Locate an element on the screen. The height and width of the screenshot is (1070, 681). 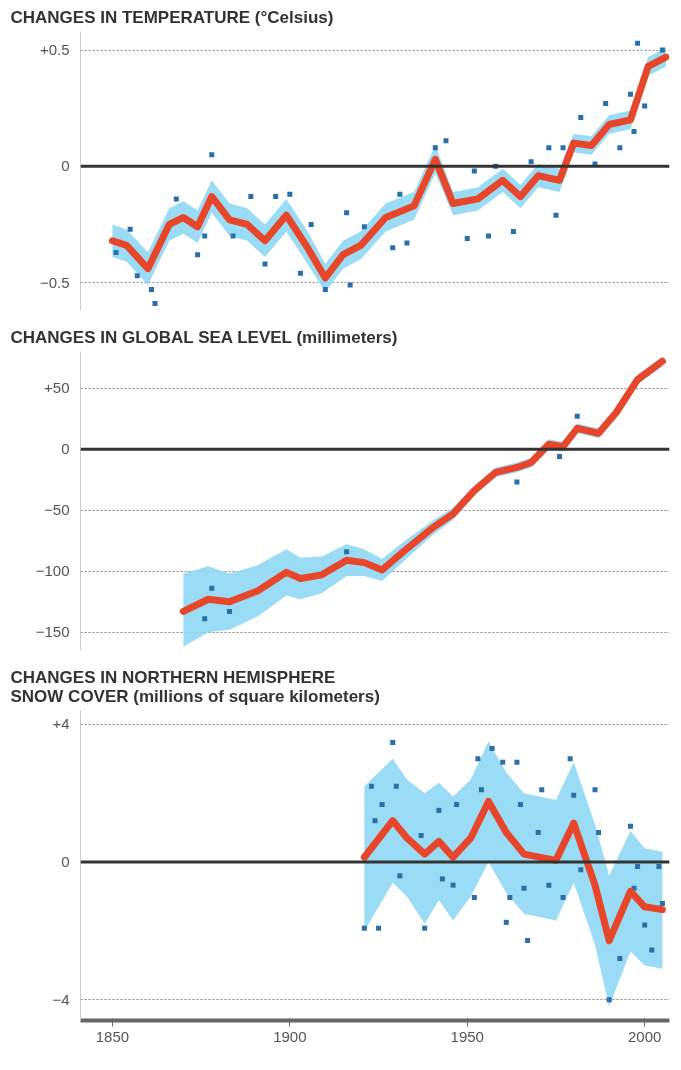
x-tick-label: 1950 is located at coordinates (467, 1036).